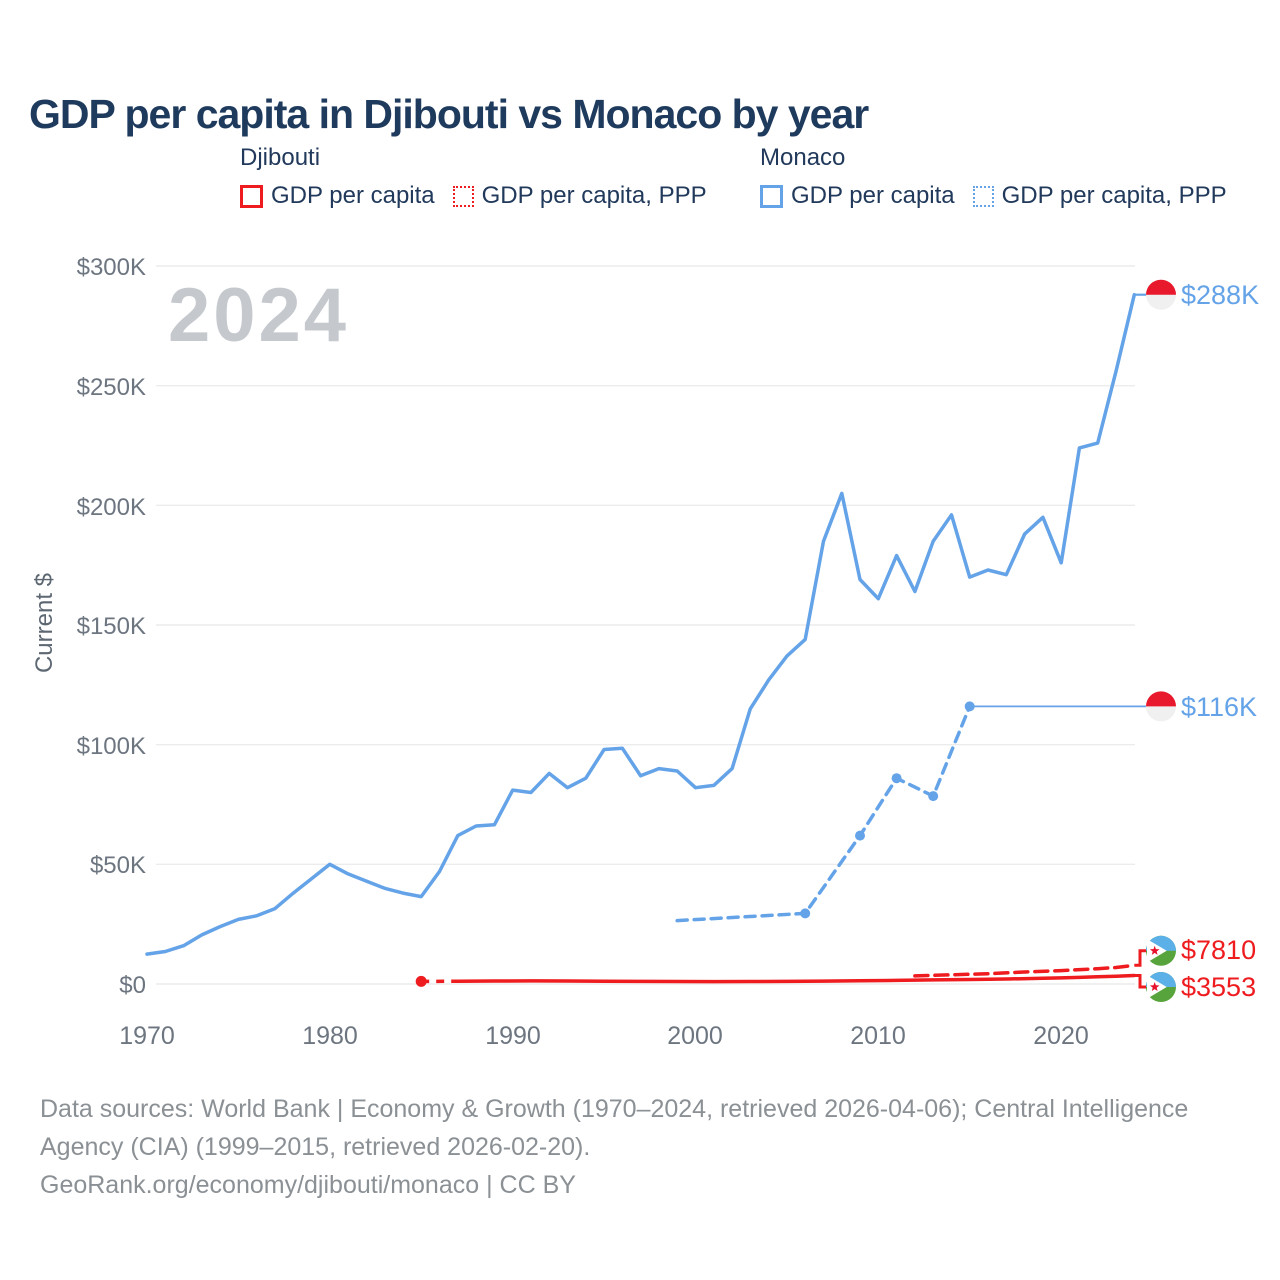 This screenshot has height=1280, width=1280. Describe the element at coordinates (1219, 987) in the screenshot. I see `end-label-djibouti-gdp: $3553` at that location.